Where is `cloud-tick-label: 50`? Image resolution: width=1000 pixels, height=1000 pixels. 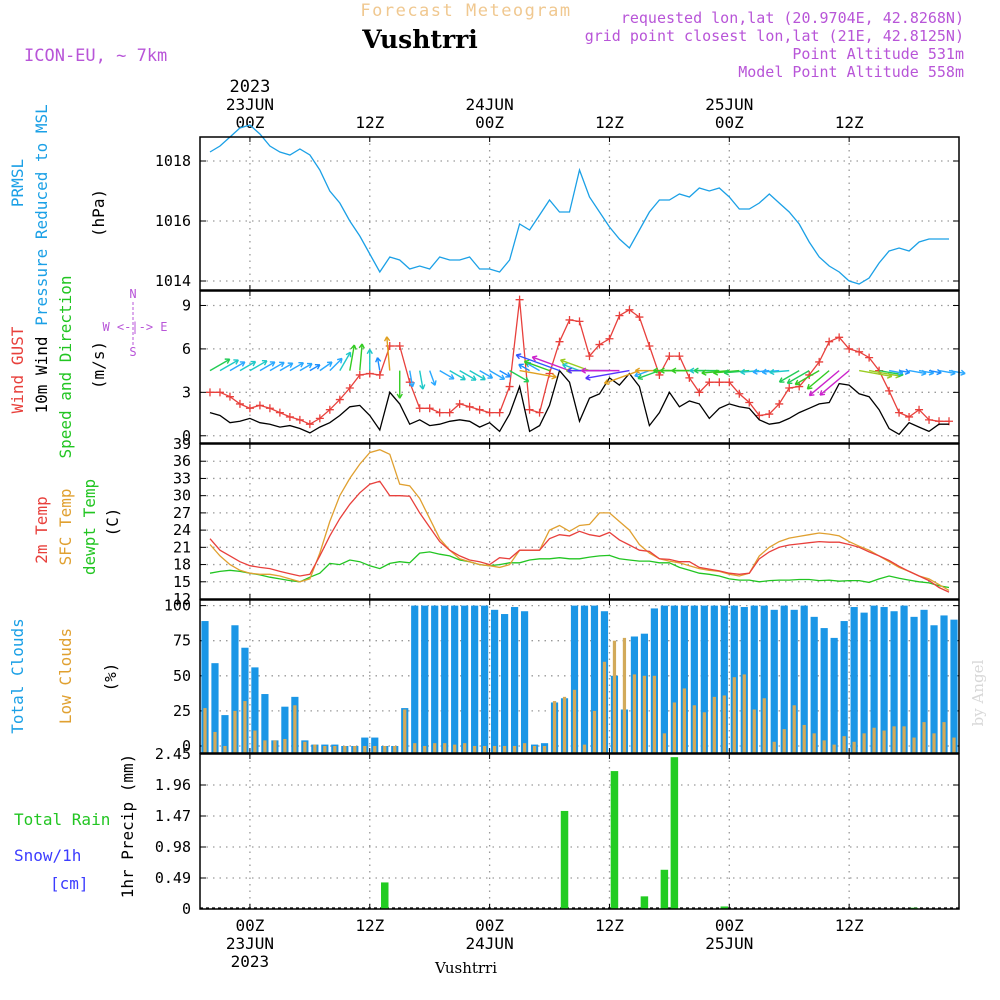
cloud-tick-label: 50 is located at coordinates (182, 676).